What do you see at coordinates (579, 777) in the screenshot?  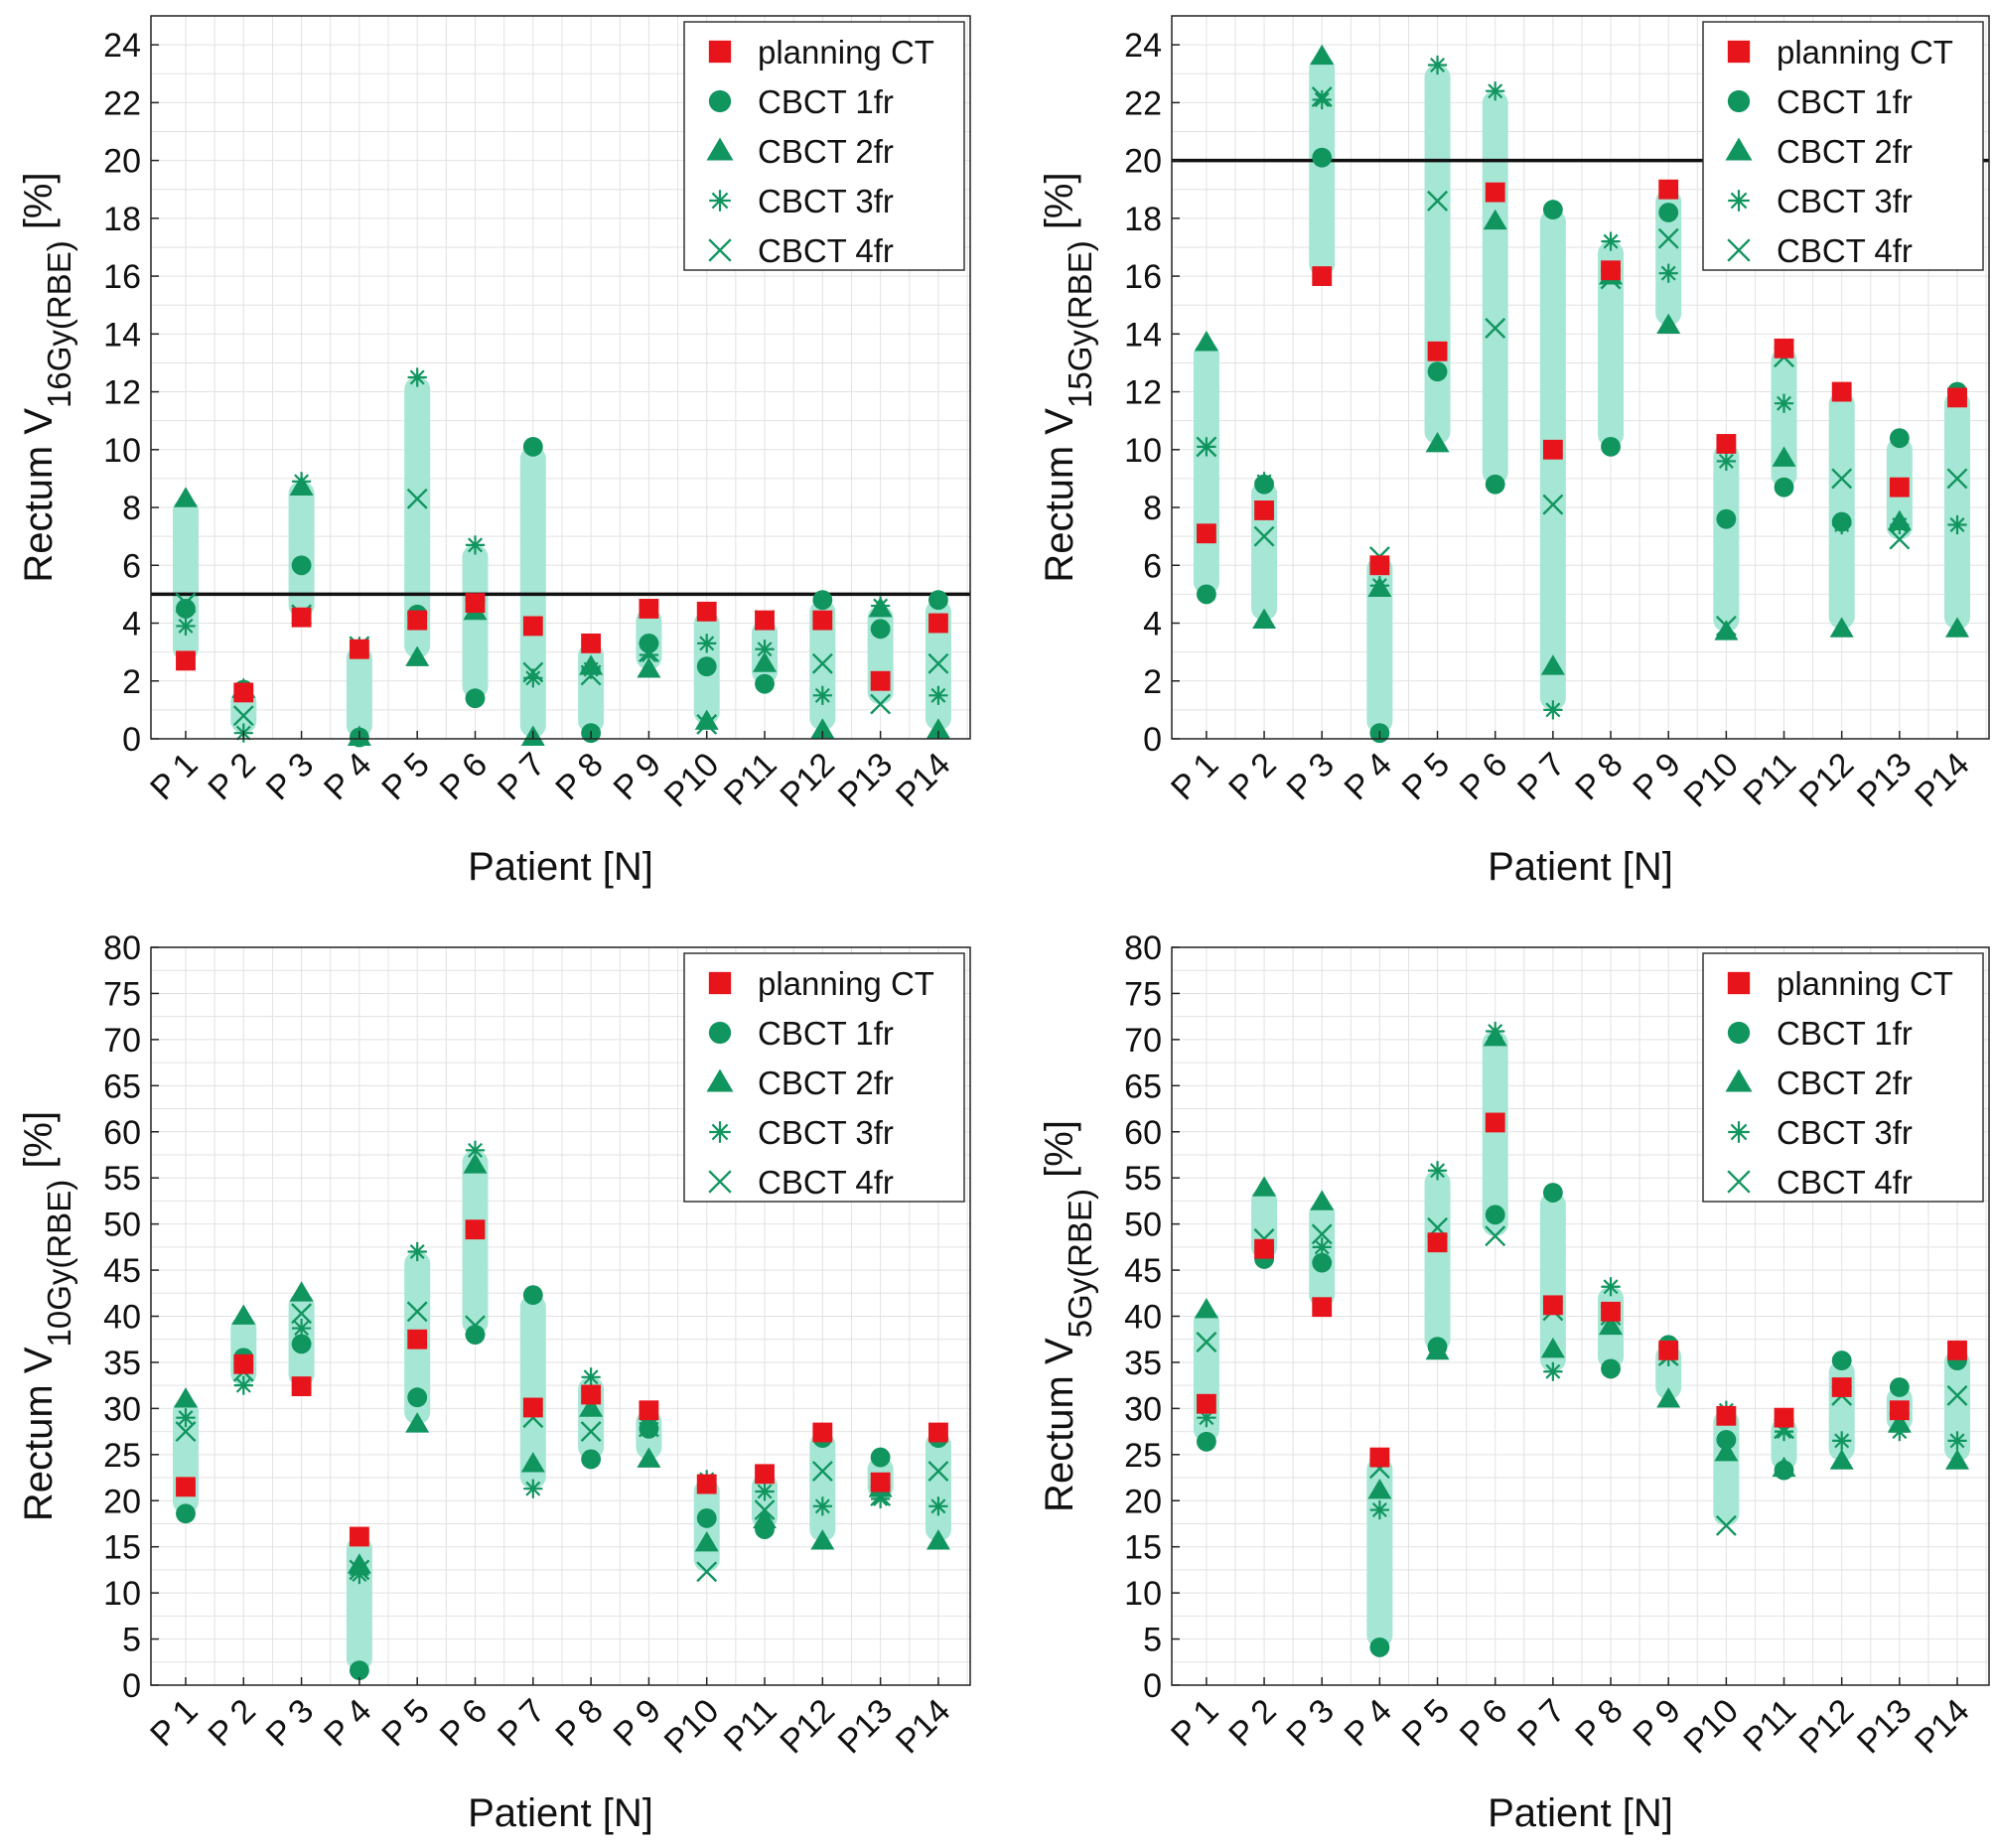 I see `x-tick-label: P 8` at bounding box center [579, 777].